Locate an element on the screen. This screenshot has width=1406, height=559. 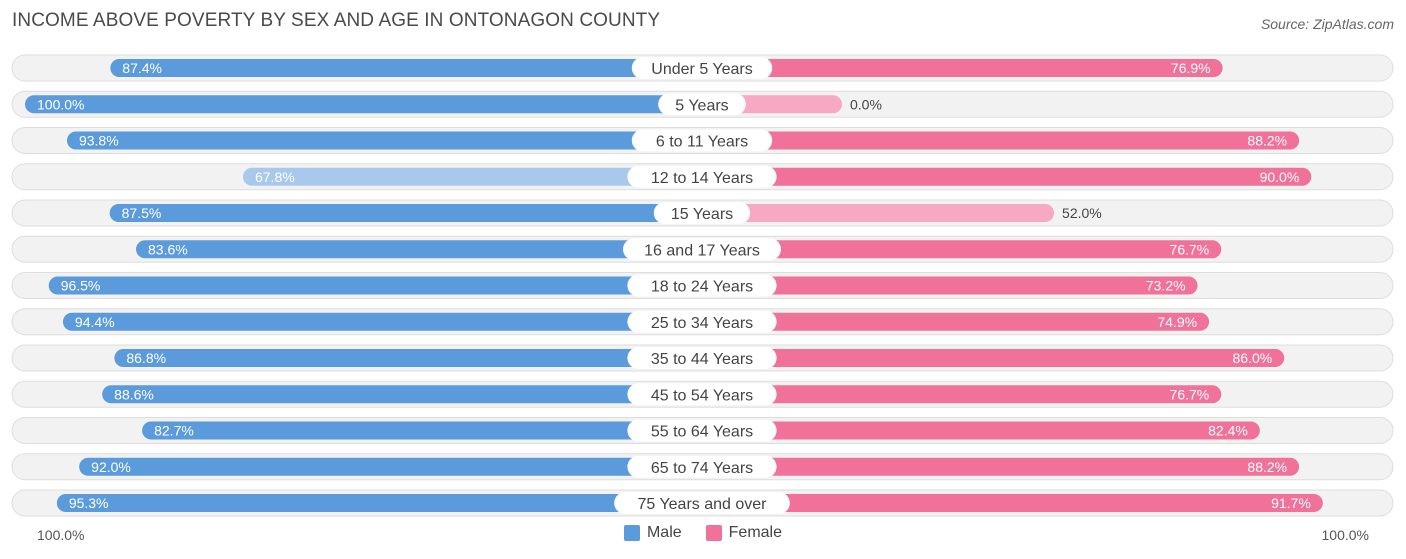
category-label: 75 Years and over is located at coordinates (703, 504).